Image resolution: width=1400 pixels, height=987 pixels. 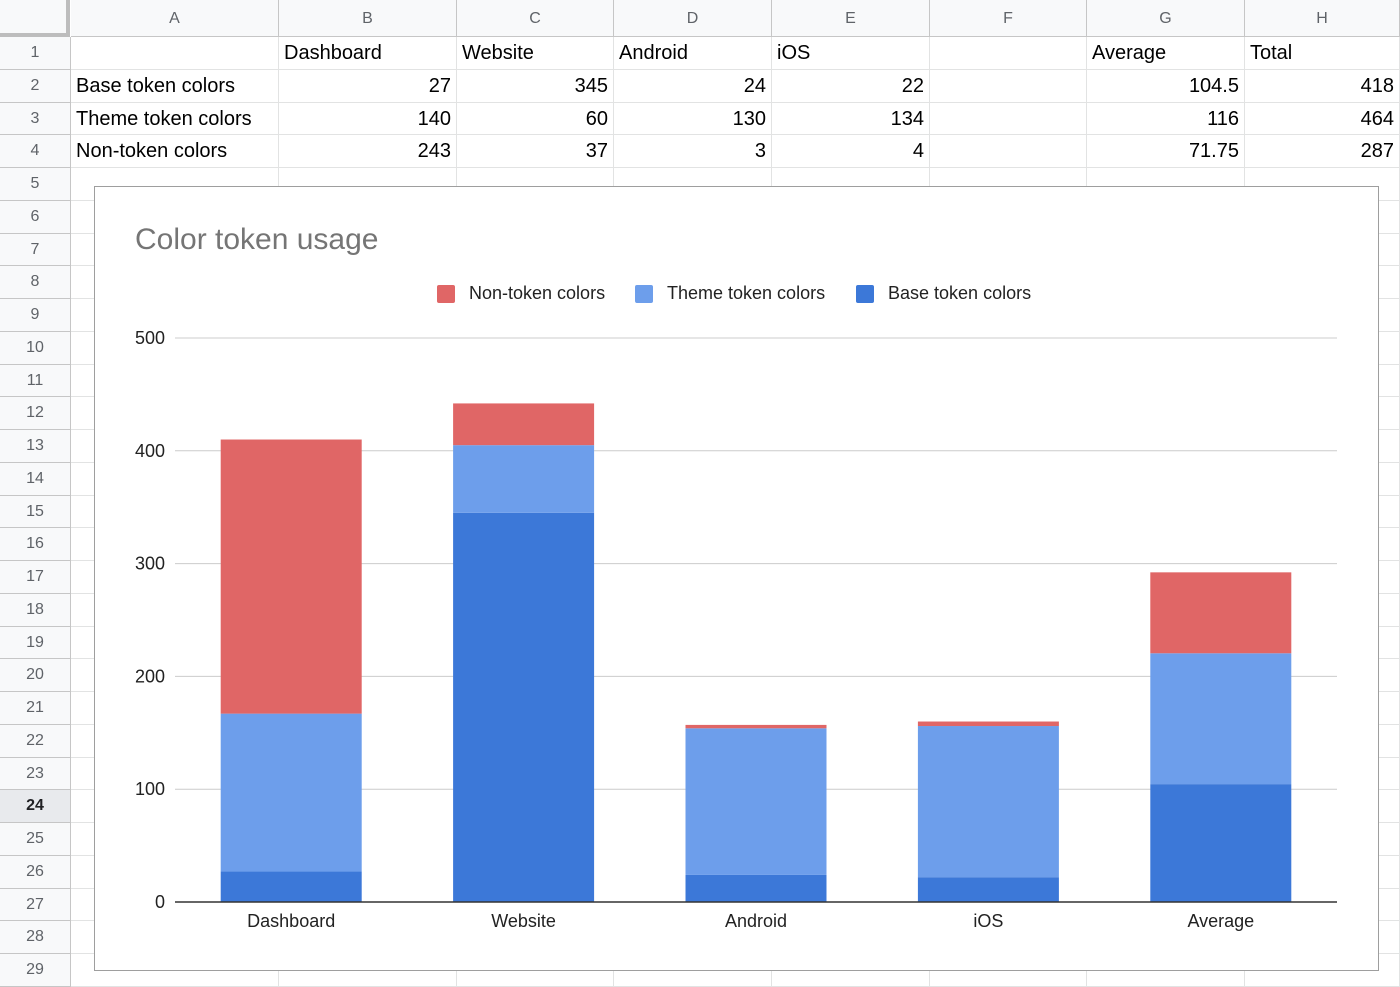 I want to click on cell-a2: Base token colors, so click(x=175, y=86).